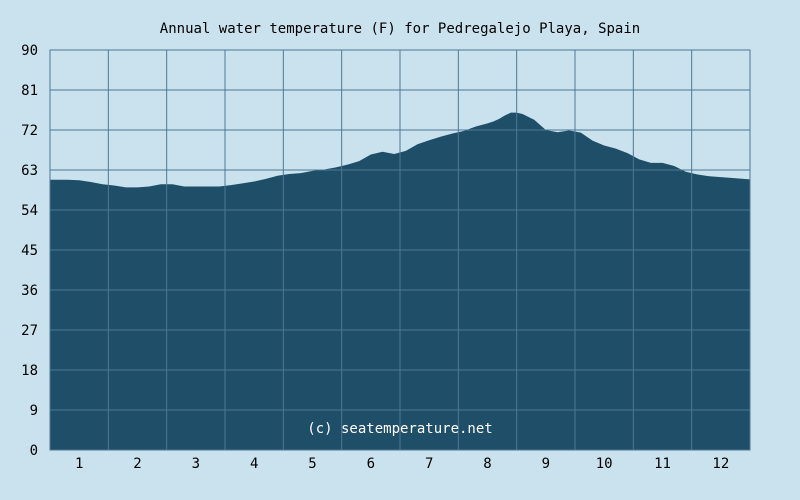 The image size is (800, 500). I want to click on x-tick-label: 3, so click(196, 464).